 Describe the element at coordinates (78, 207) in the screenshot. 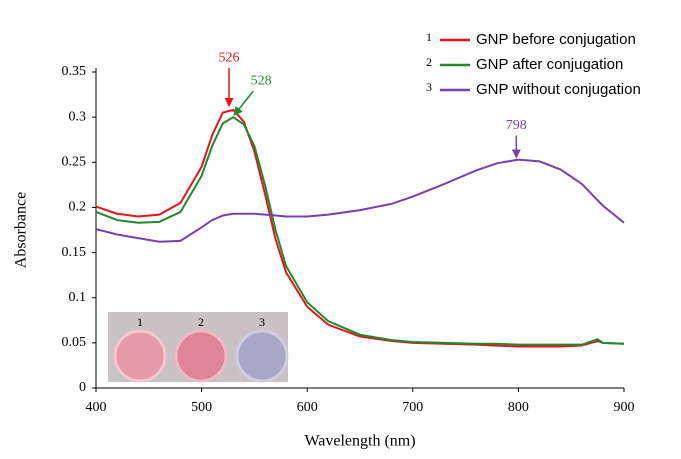

I see `y-tick-label: 0.2` at that location.